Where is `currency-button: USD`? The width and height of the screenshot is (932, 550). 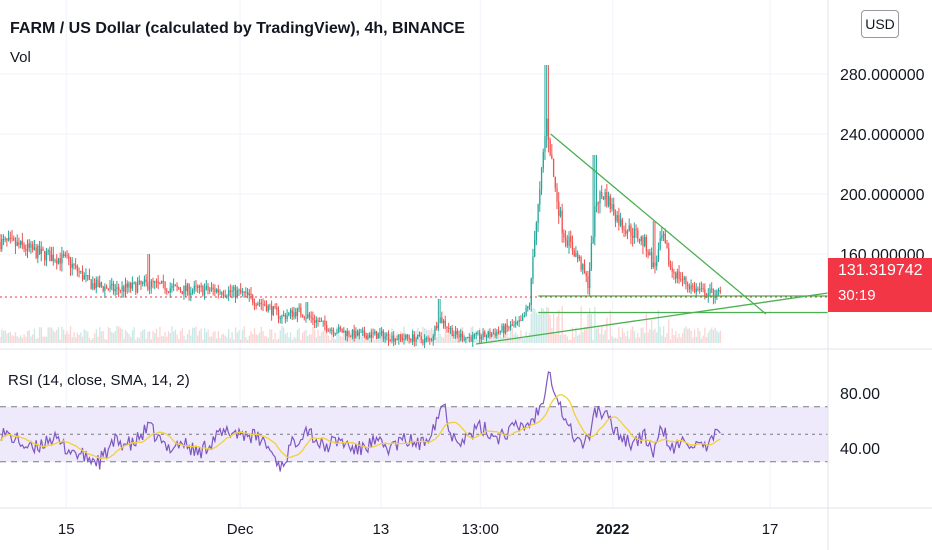
currency-button: USD is located at coordinates (880, 24).